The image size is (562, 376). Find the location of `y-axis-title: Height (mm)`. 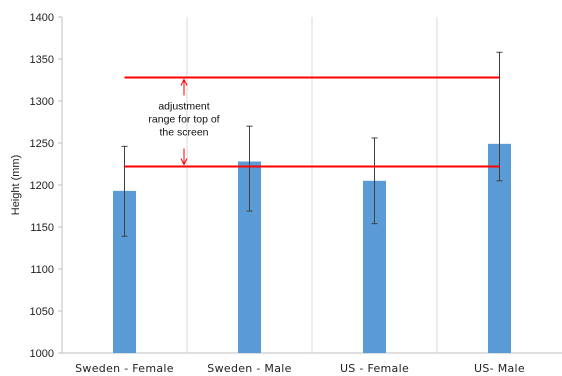

y-axis-title: Height (mm) is located at coordinates (16, 185).